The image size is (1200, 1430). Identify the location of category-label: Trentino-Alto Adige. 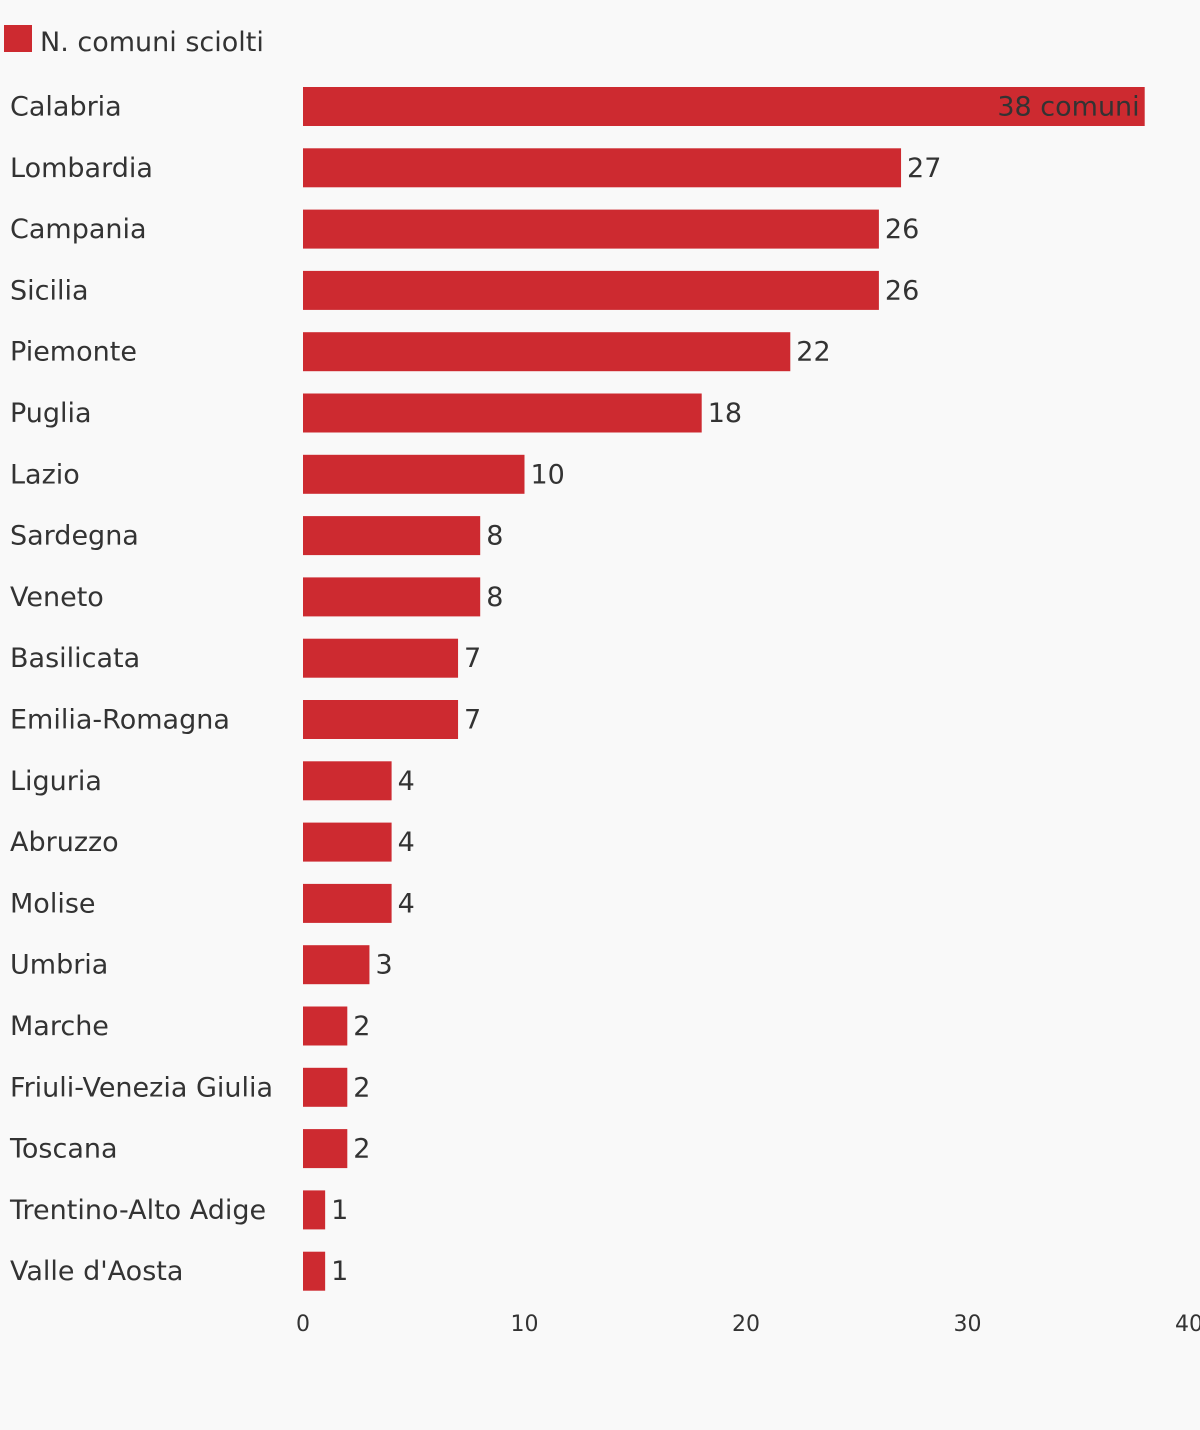
(137, 1210).